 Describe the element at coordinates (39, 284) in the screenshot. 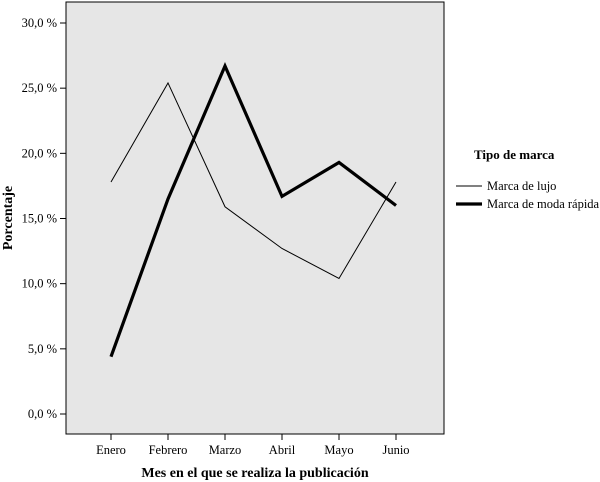

I see `y-tick-label: 10,0 %` at that location.